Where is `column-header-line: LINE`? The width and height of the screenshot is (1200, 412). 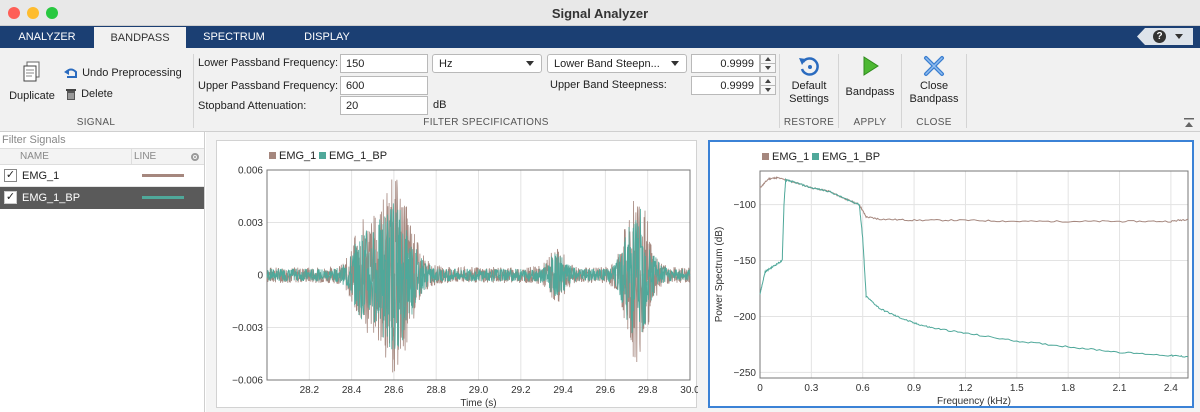
column-header-line: LINE is located at coordinates (145, 156).